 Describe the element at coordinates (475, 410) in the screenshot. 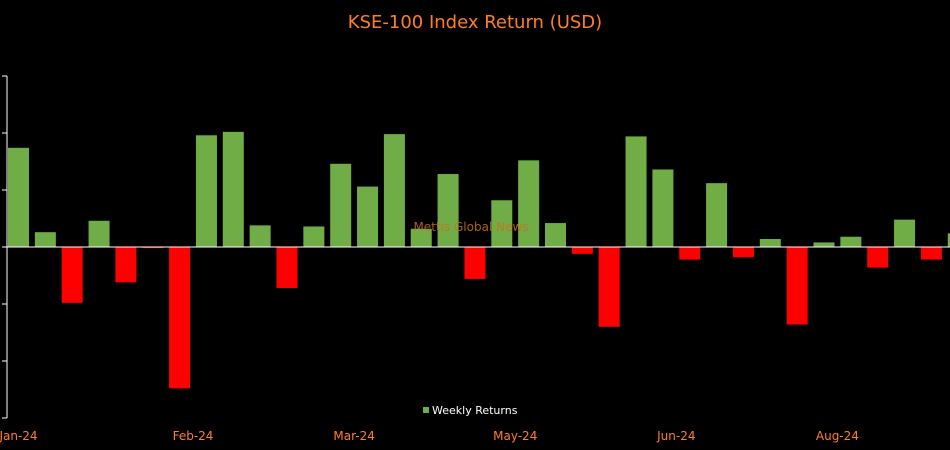

I see `legend-label: Weekly Returns` at that location.